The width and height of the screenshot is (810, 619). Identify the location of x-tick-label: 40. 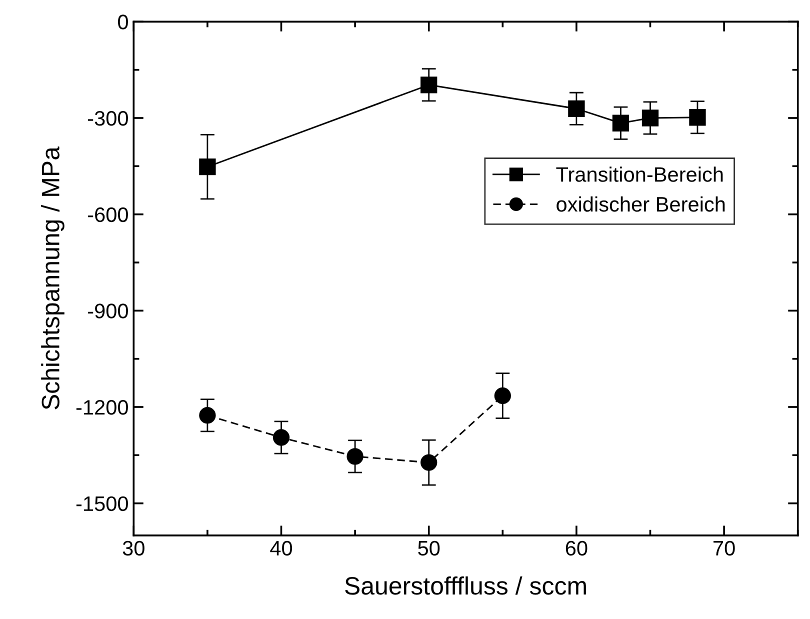
(281, 548).